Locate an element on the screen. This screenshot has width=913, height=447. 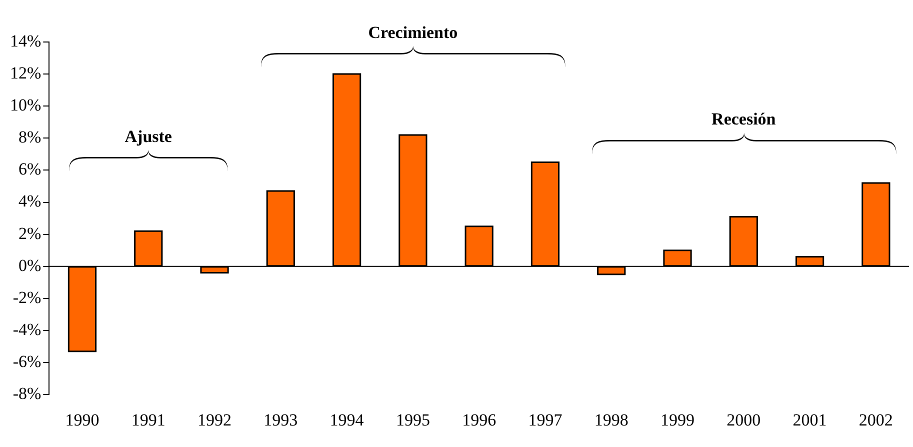
annotation: Ajuste is located at coordinates (148, 136).